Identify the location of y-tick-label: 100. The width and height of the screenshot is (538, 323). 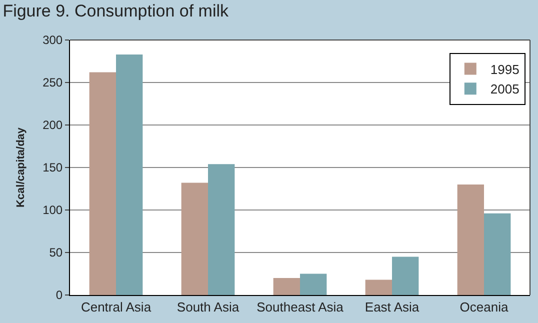
(52, 210).